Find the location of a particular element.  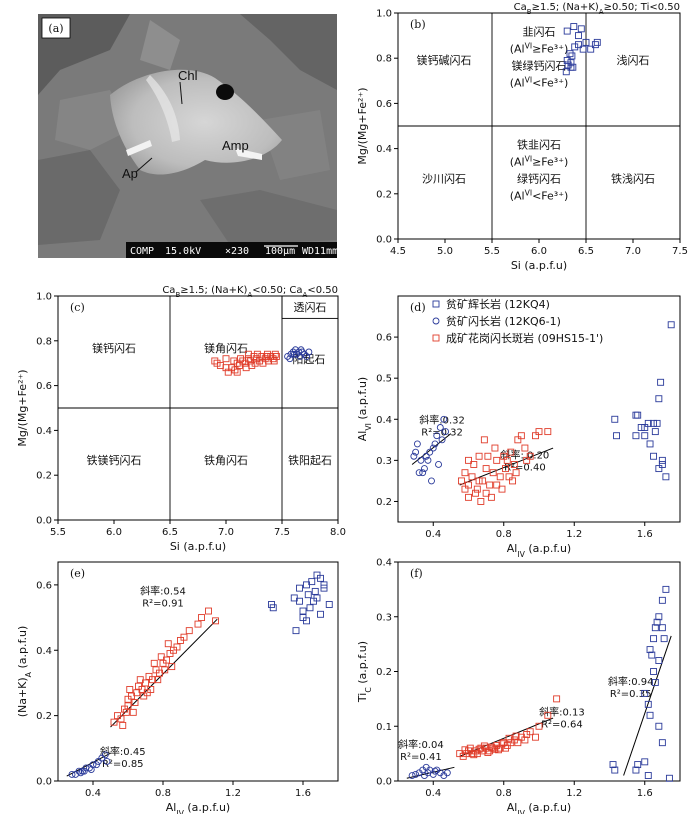

y-tick-label: 0.5 is located at coordinates (384, 379).